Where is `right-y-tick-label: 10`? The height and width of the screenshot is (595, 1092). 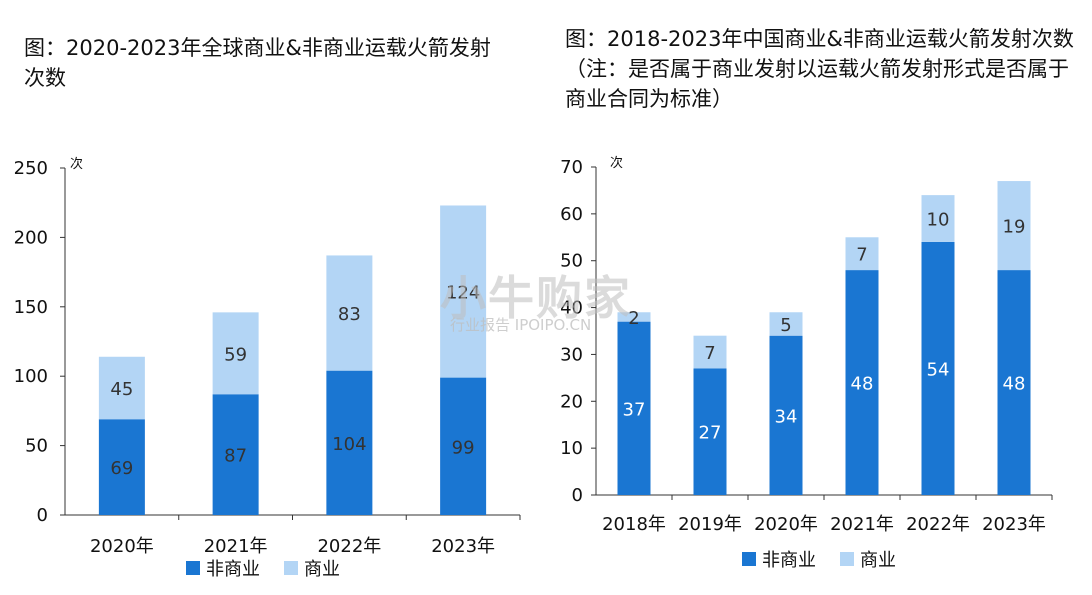 right-y-tick-label: 10 is located at coordinates (571, 448).